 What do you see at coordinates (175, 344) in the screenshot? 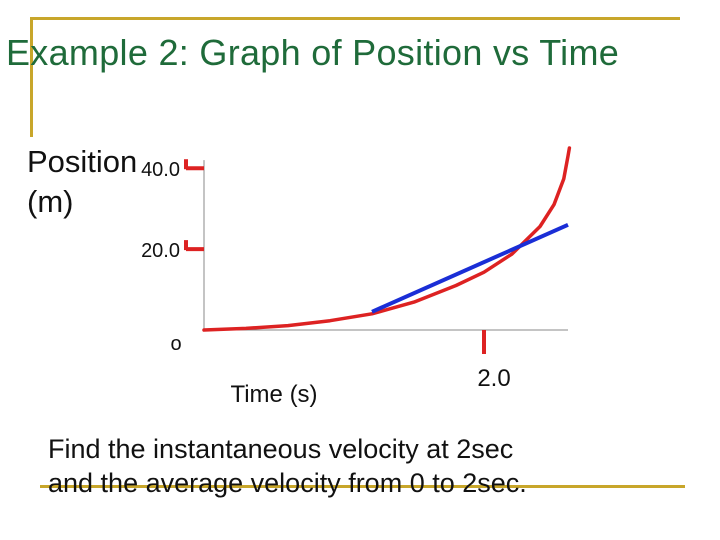
I see `y-tick-label-origin: o` at bounding box center [175, 344].